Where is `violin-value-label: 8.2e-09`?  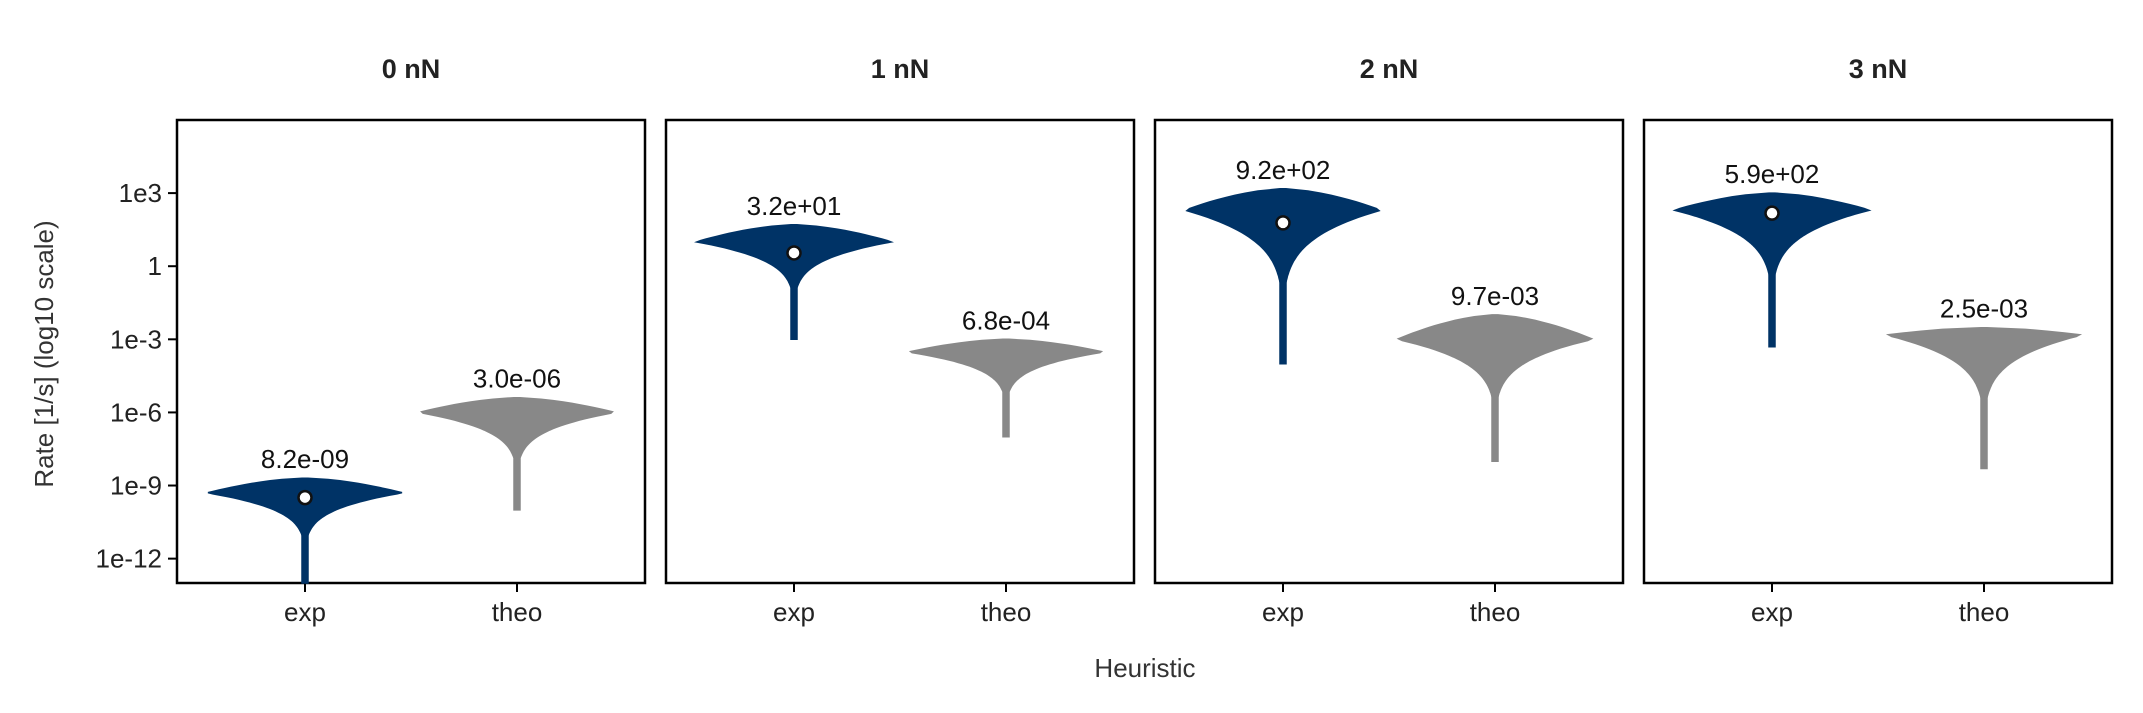 violin-value-label: 8.2e-09 is located at coordinates (305, 459).